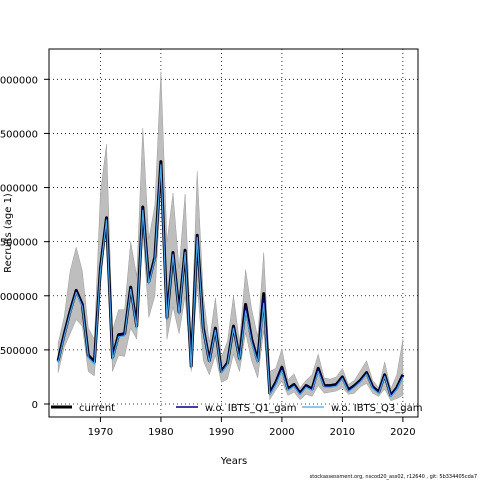 This screenshot has width=480, height=480. Describe the element at coordinates (342, 432) in the screenshot. I see `x-tick-label-4: 2010` at that location.